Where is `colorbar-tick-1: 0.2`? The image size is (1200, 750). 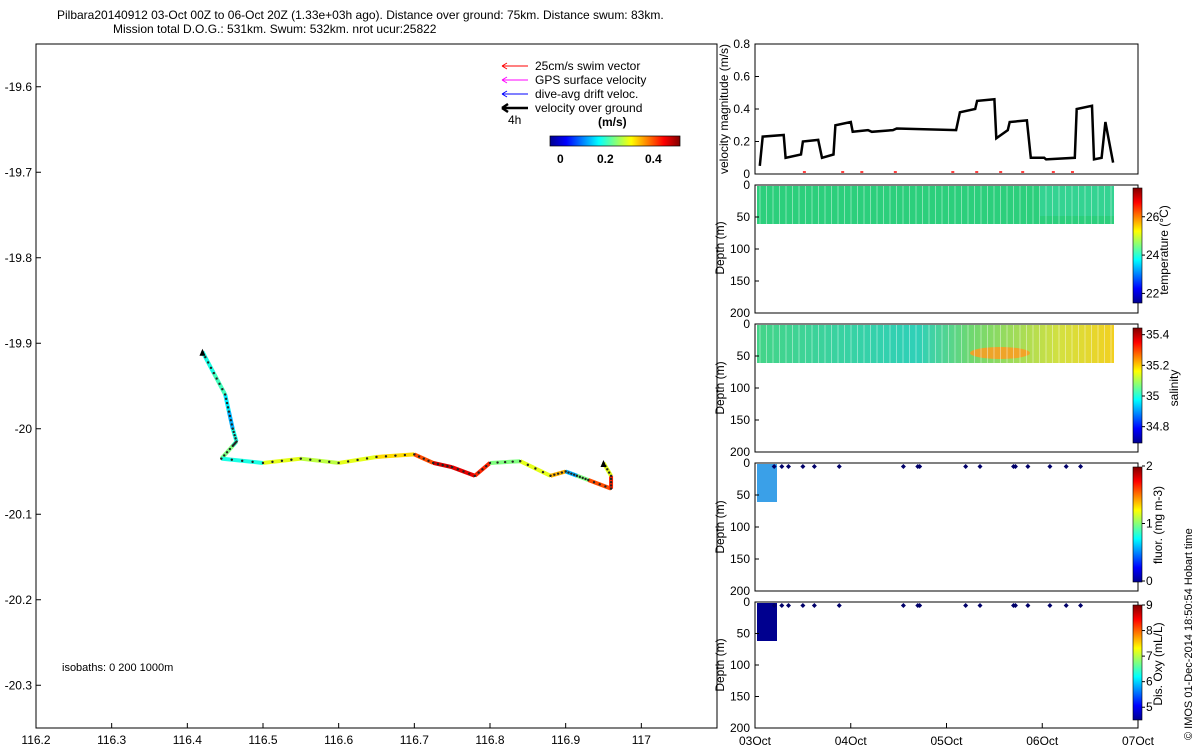 colorbar-tick-1: 0.2 is located at coordinates (605, 159).